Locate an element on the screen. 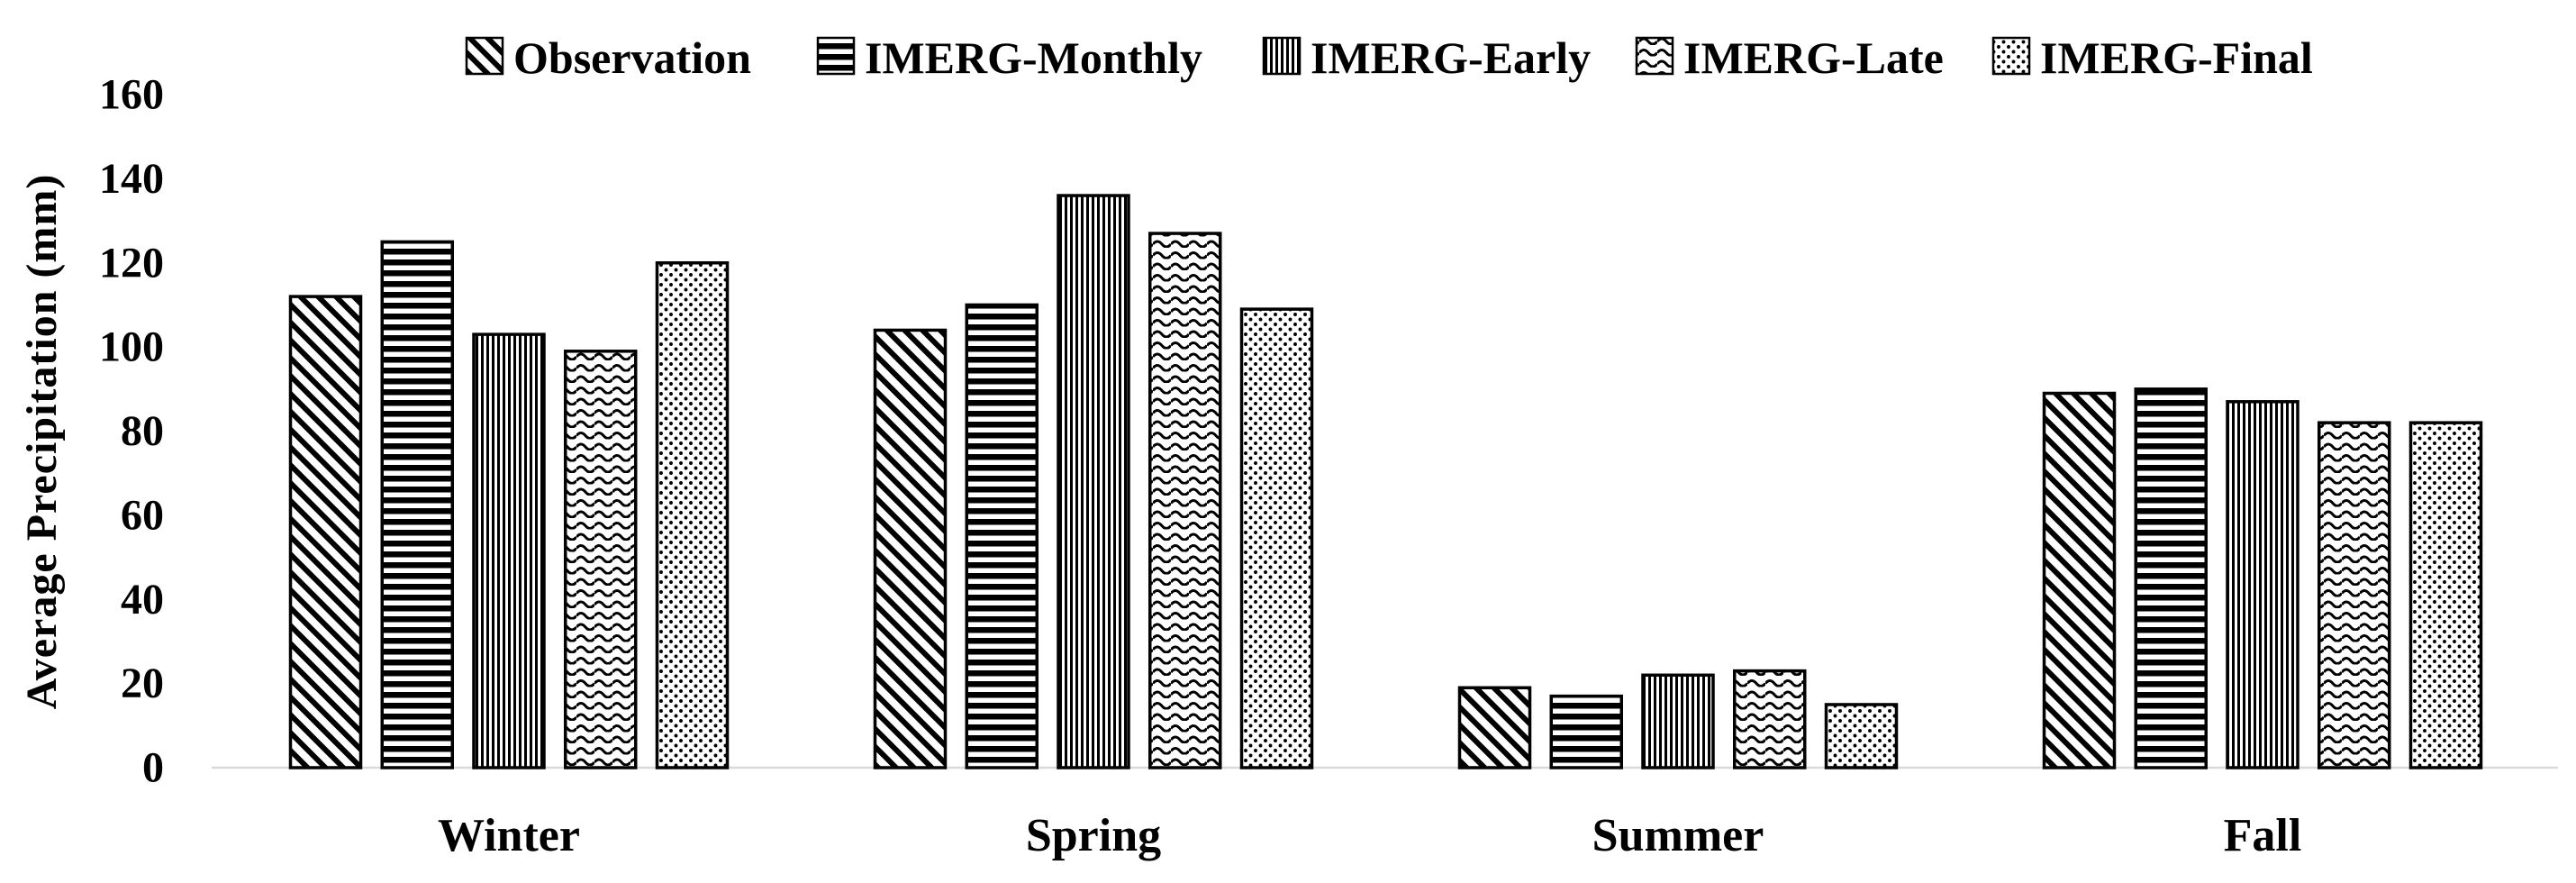 The height and width of the screenshot is (883, 2576). legend-item-imerg-final: IMERG-Final is located at coordinates (2152, 58).